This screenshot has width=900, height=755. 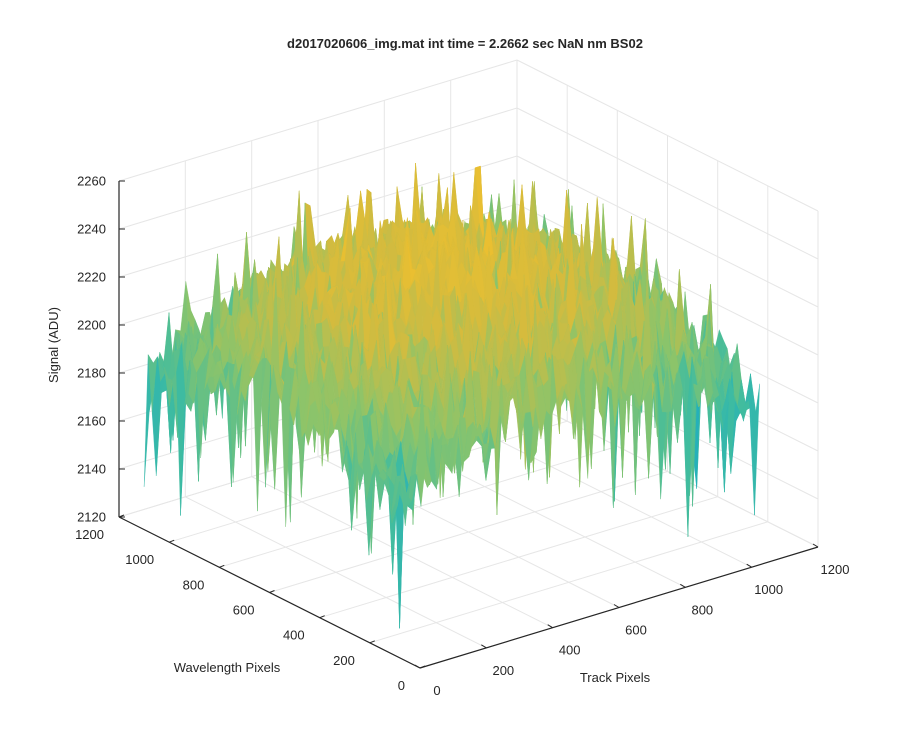 What do you see at coordinates (344, 660) in the screenshot?
I see `y-tick-label: 200` at bounding box center [344, 660].